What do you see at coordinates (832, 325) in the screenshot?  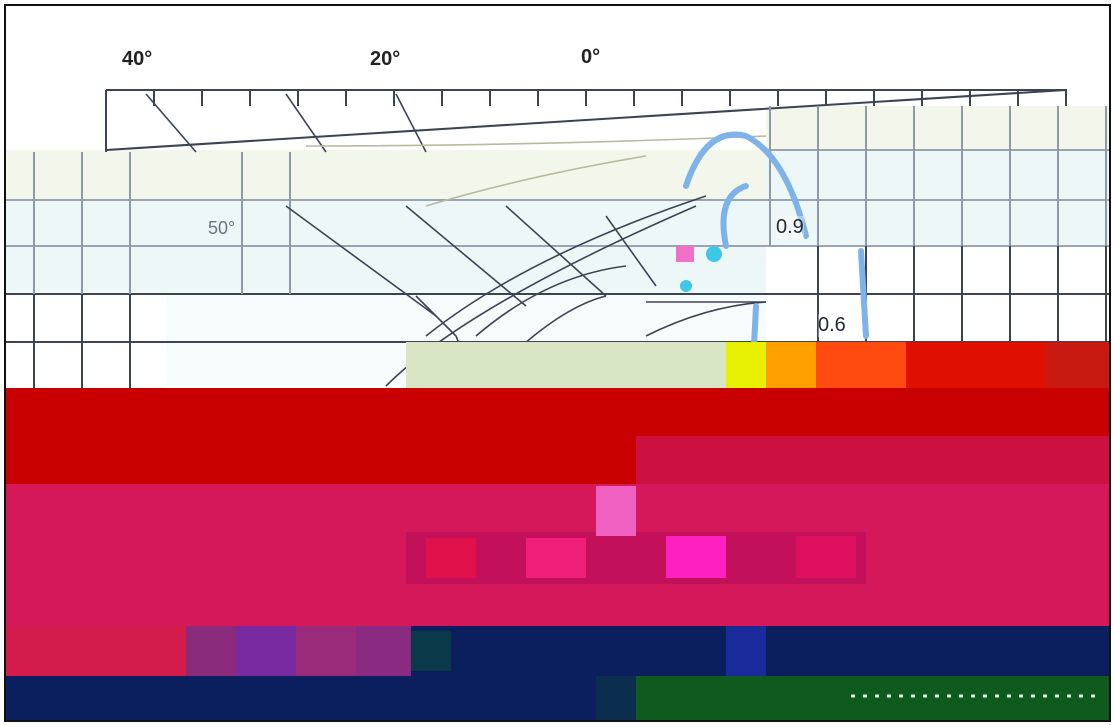 I see `contour-label: 0.6` at bounding box center [832, 325].